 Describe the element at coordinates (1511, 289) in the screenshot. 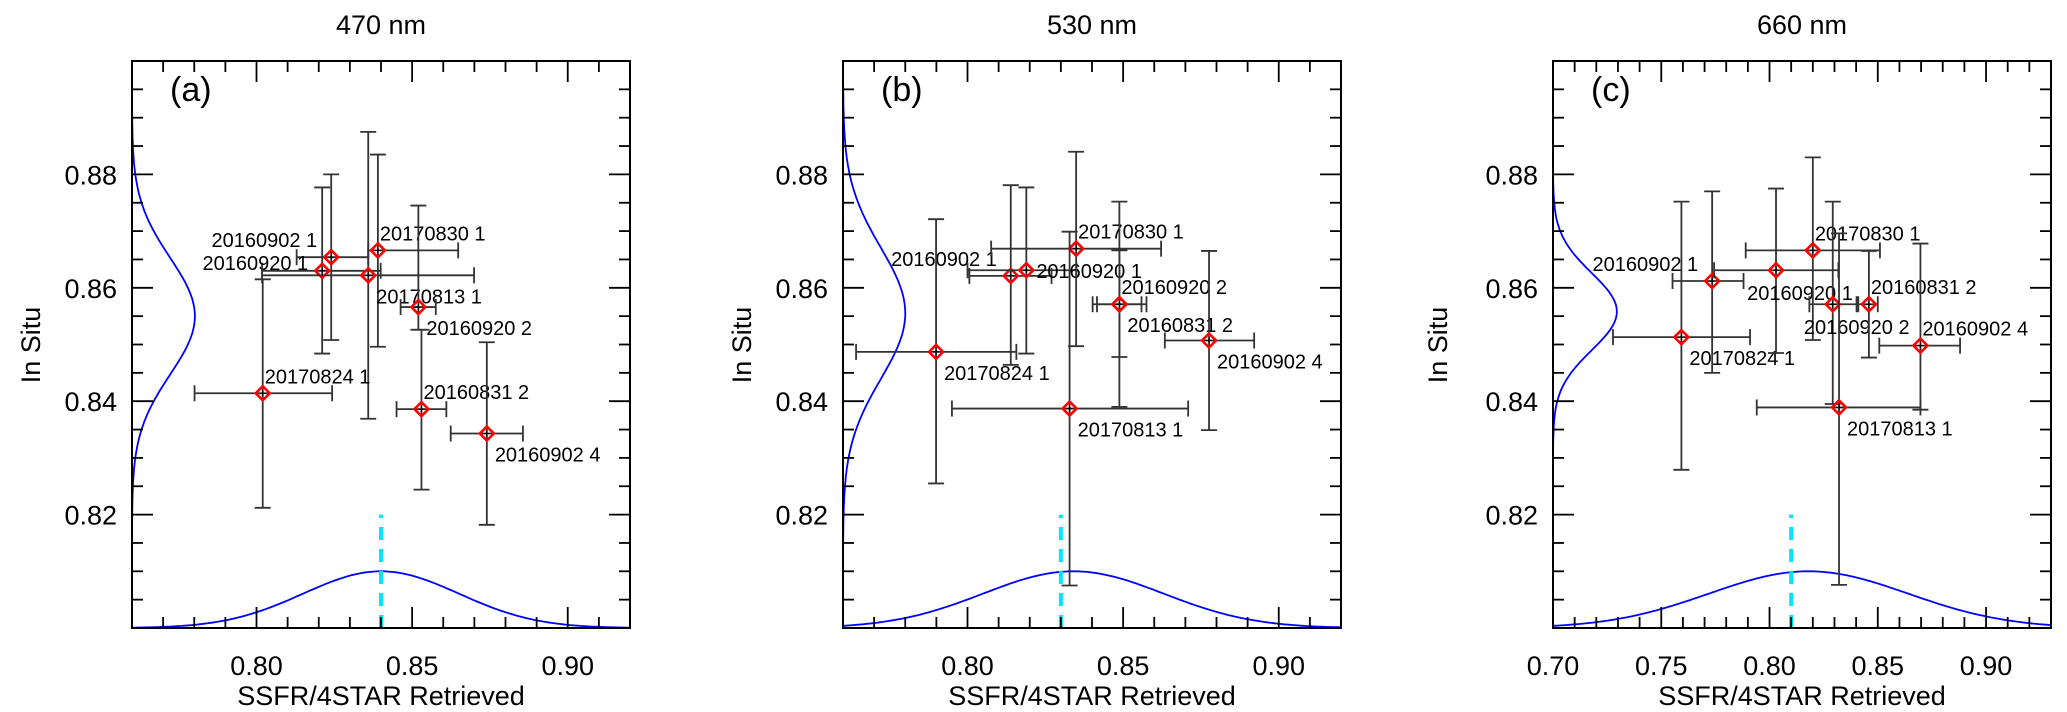

I see `y-tick-label: 0.86` at that location.